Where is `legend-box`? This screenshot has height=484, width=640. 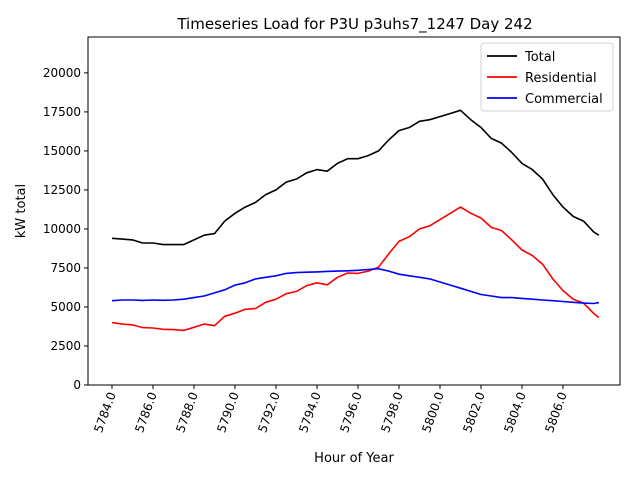
legend-box is located at coordinates (547, 77).